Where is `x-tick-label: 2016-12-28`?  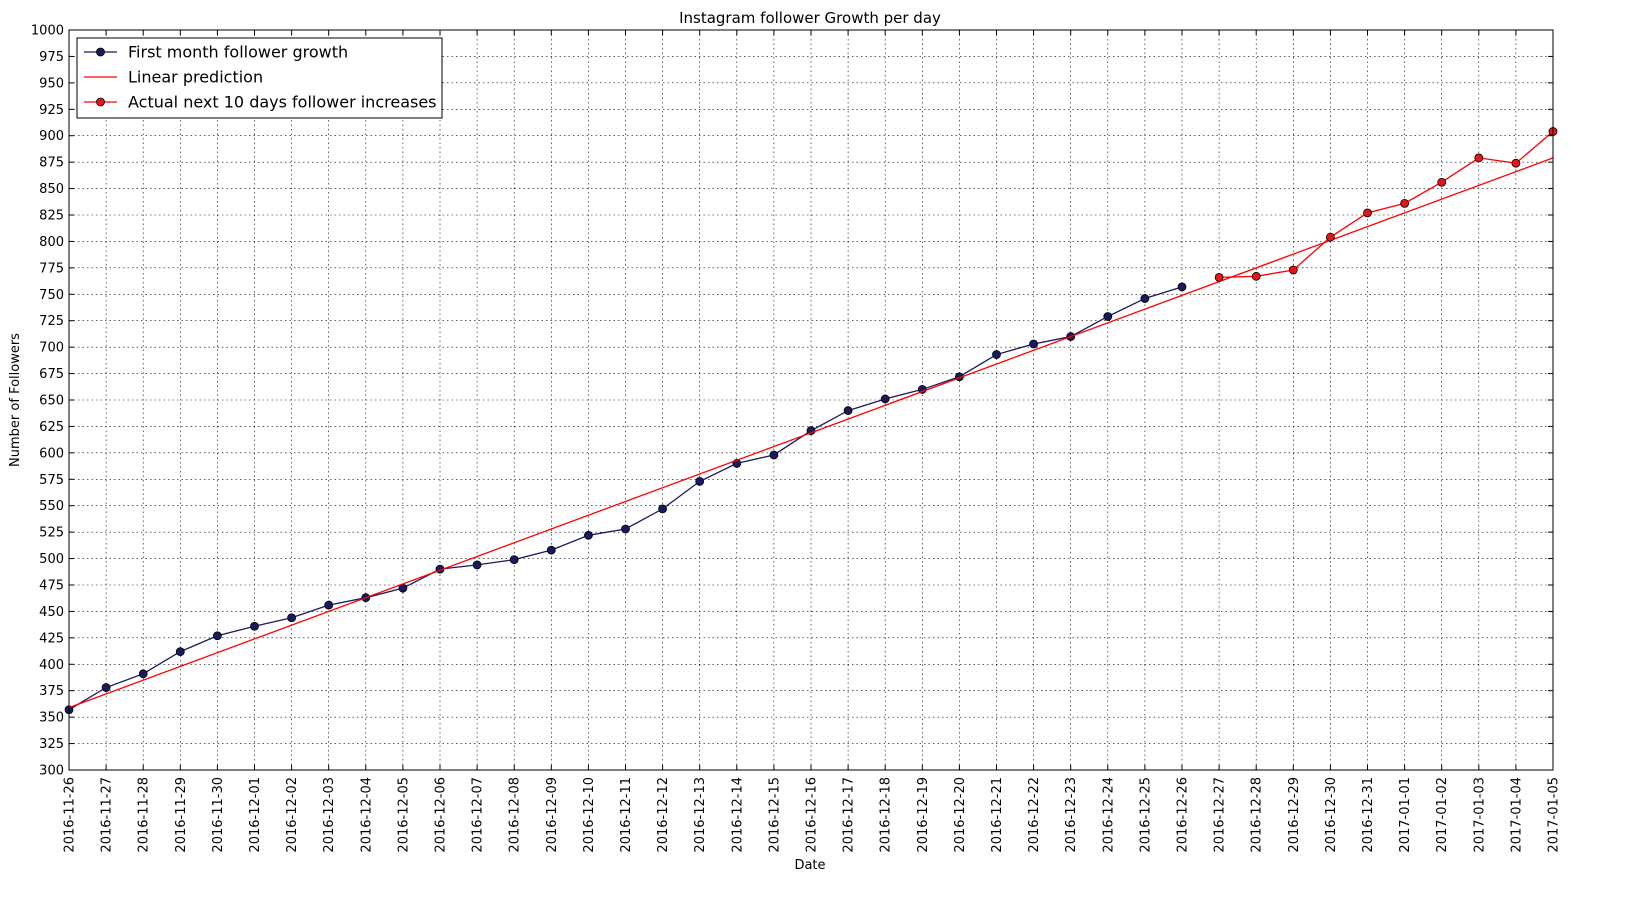 x-tick-label: 2016-12-28 is located at coordinates (1257, 815).